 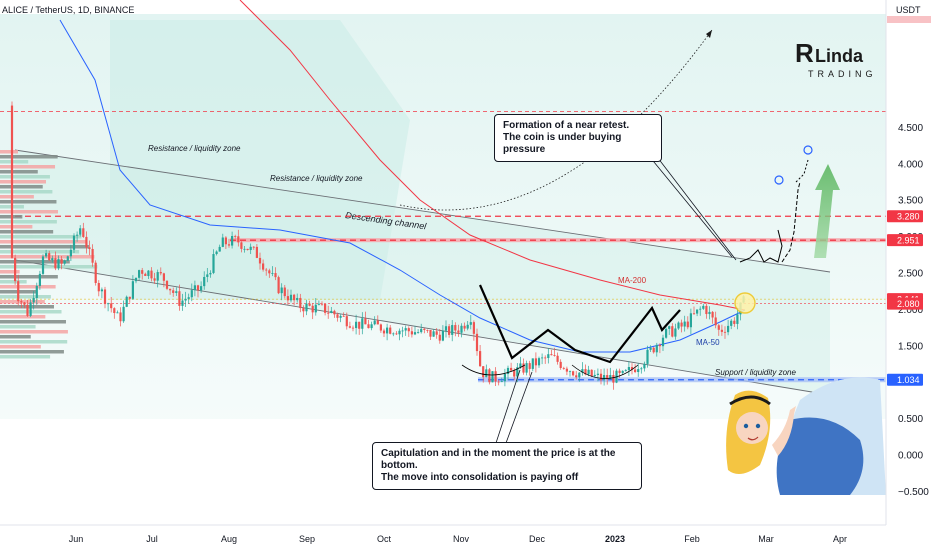 I want to click on face-shape, so click(x=752, y=428).